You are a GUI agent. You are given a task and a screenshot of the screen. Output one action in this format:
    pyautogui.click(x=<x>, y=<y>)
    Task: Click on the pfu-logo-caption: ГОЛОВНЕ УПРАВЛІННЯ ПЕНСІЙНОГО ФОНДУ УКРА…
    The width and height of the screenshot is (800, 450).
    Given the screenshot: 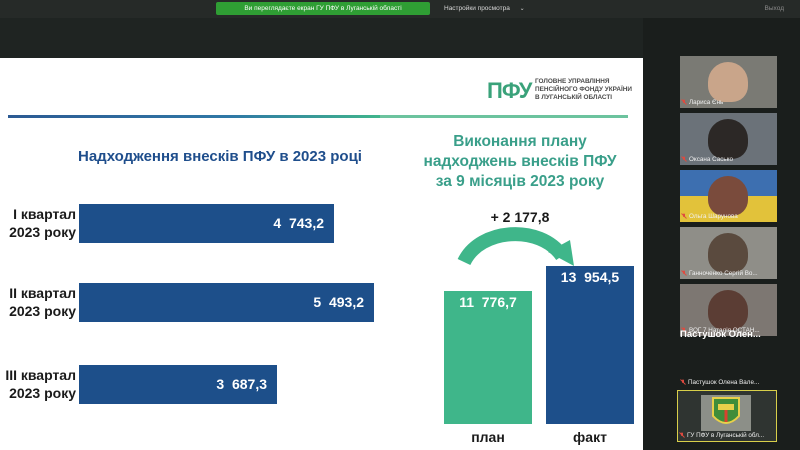 What is the action you would take?
    pyautogui.click(x=585, y=90)
    